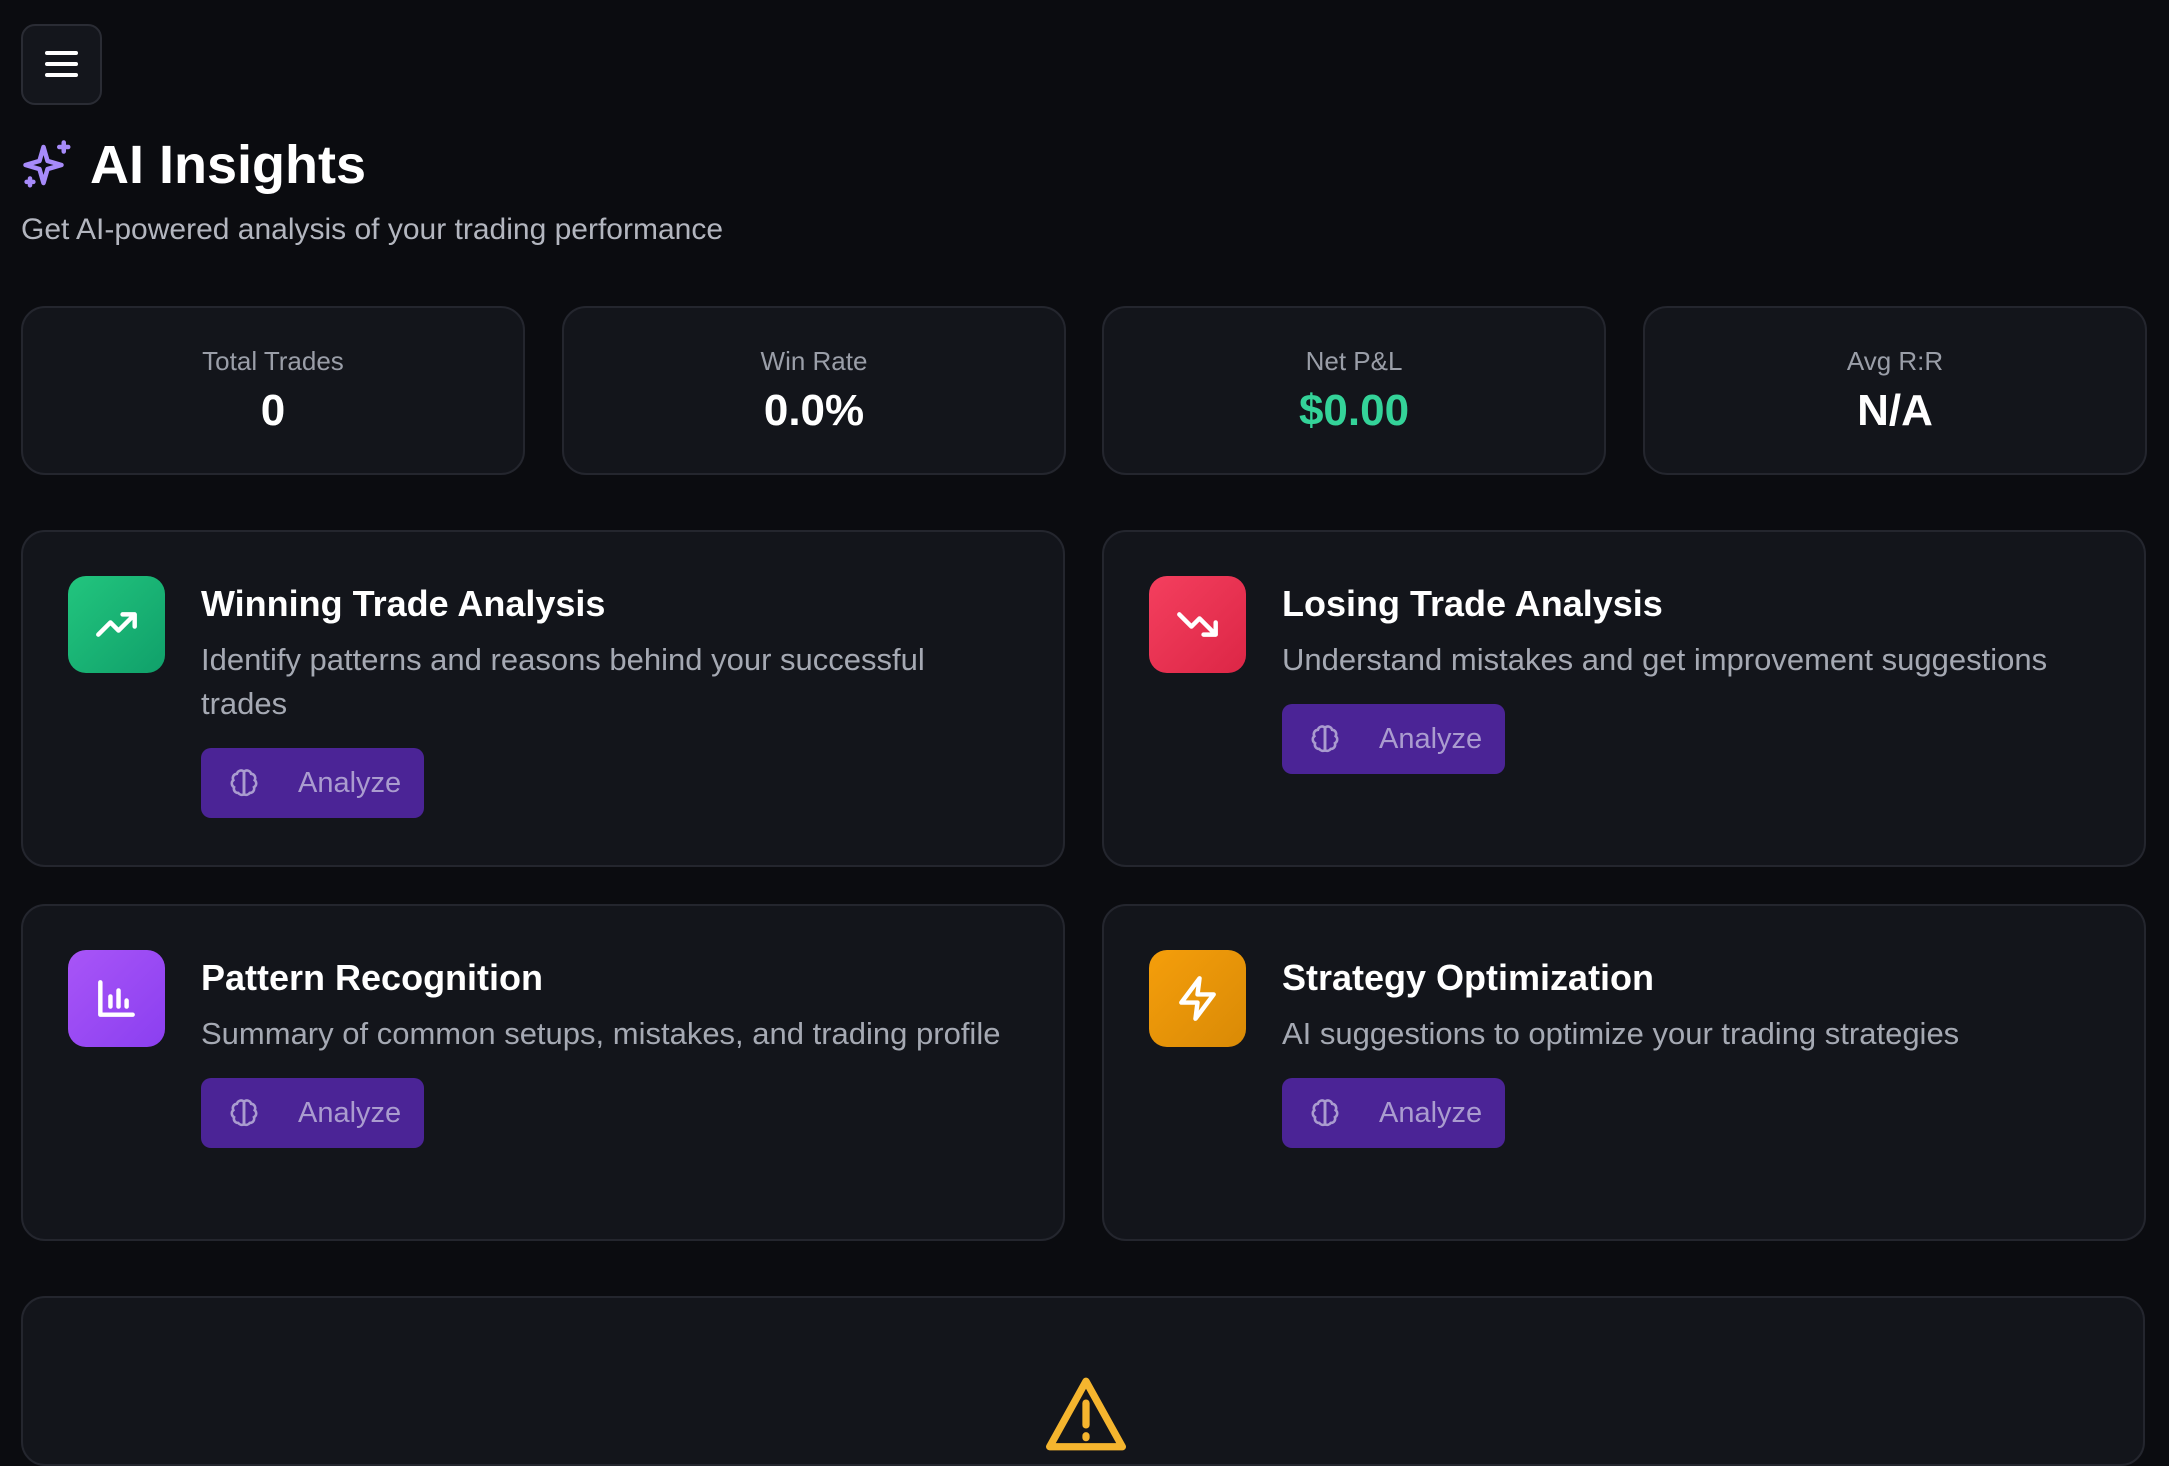  I want to click on stat-card: Win Rate 0.0%, so click(814, 390).